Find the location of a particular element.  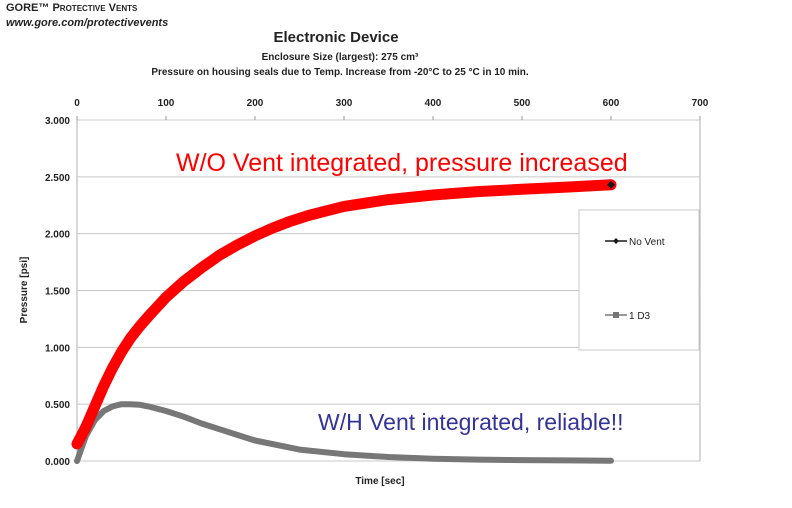

x-tick-label: 700 is located at coordinates (700, 103).